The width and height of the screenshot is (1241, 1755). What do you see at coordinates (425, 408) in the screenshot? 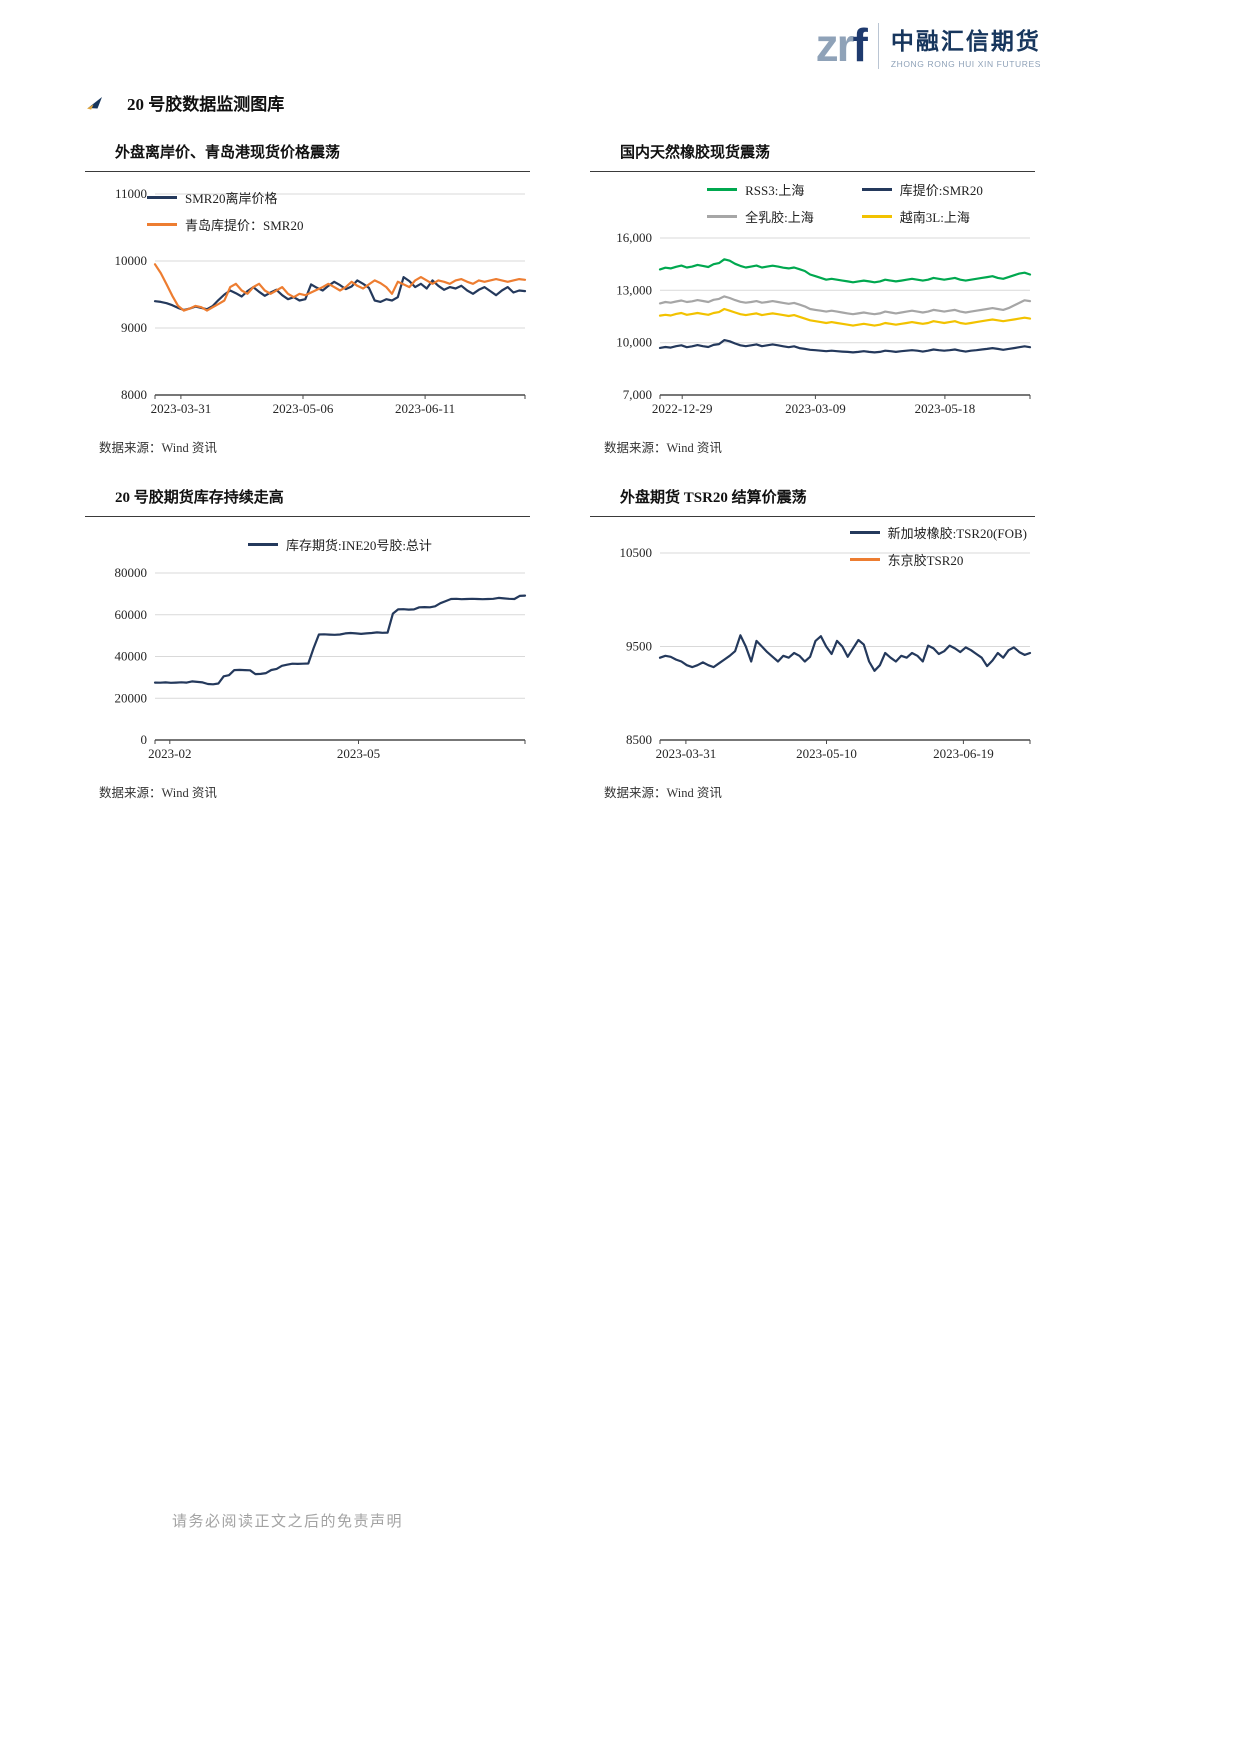
I see `x-tick-label: 2023-06-11` at bounding box center [425, 408].